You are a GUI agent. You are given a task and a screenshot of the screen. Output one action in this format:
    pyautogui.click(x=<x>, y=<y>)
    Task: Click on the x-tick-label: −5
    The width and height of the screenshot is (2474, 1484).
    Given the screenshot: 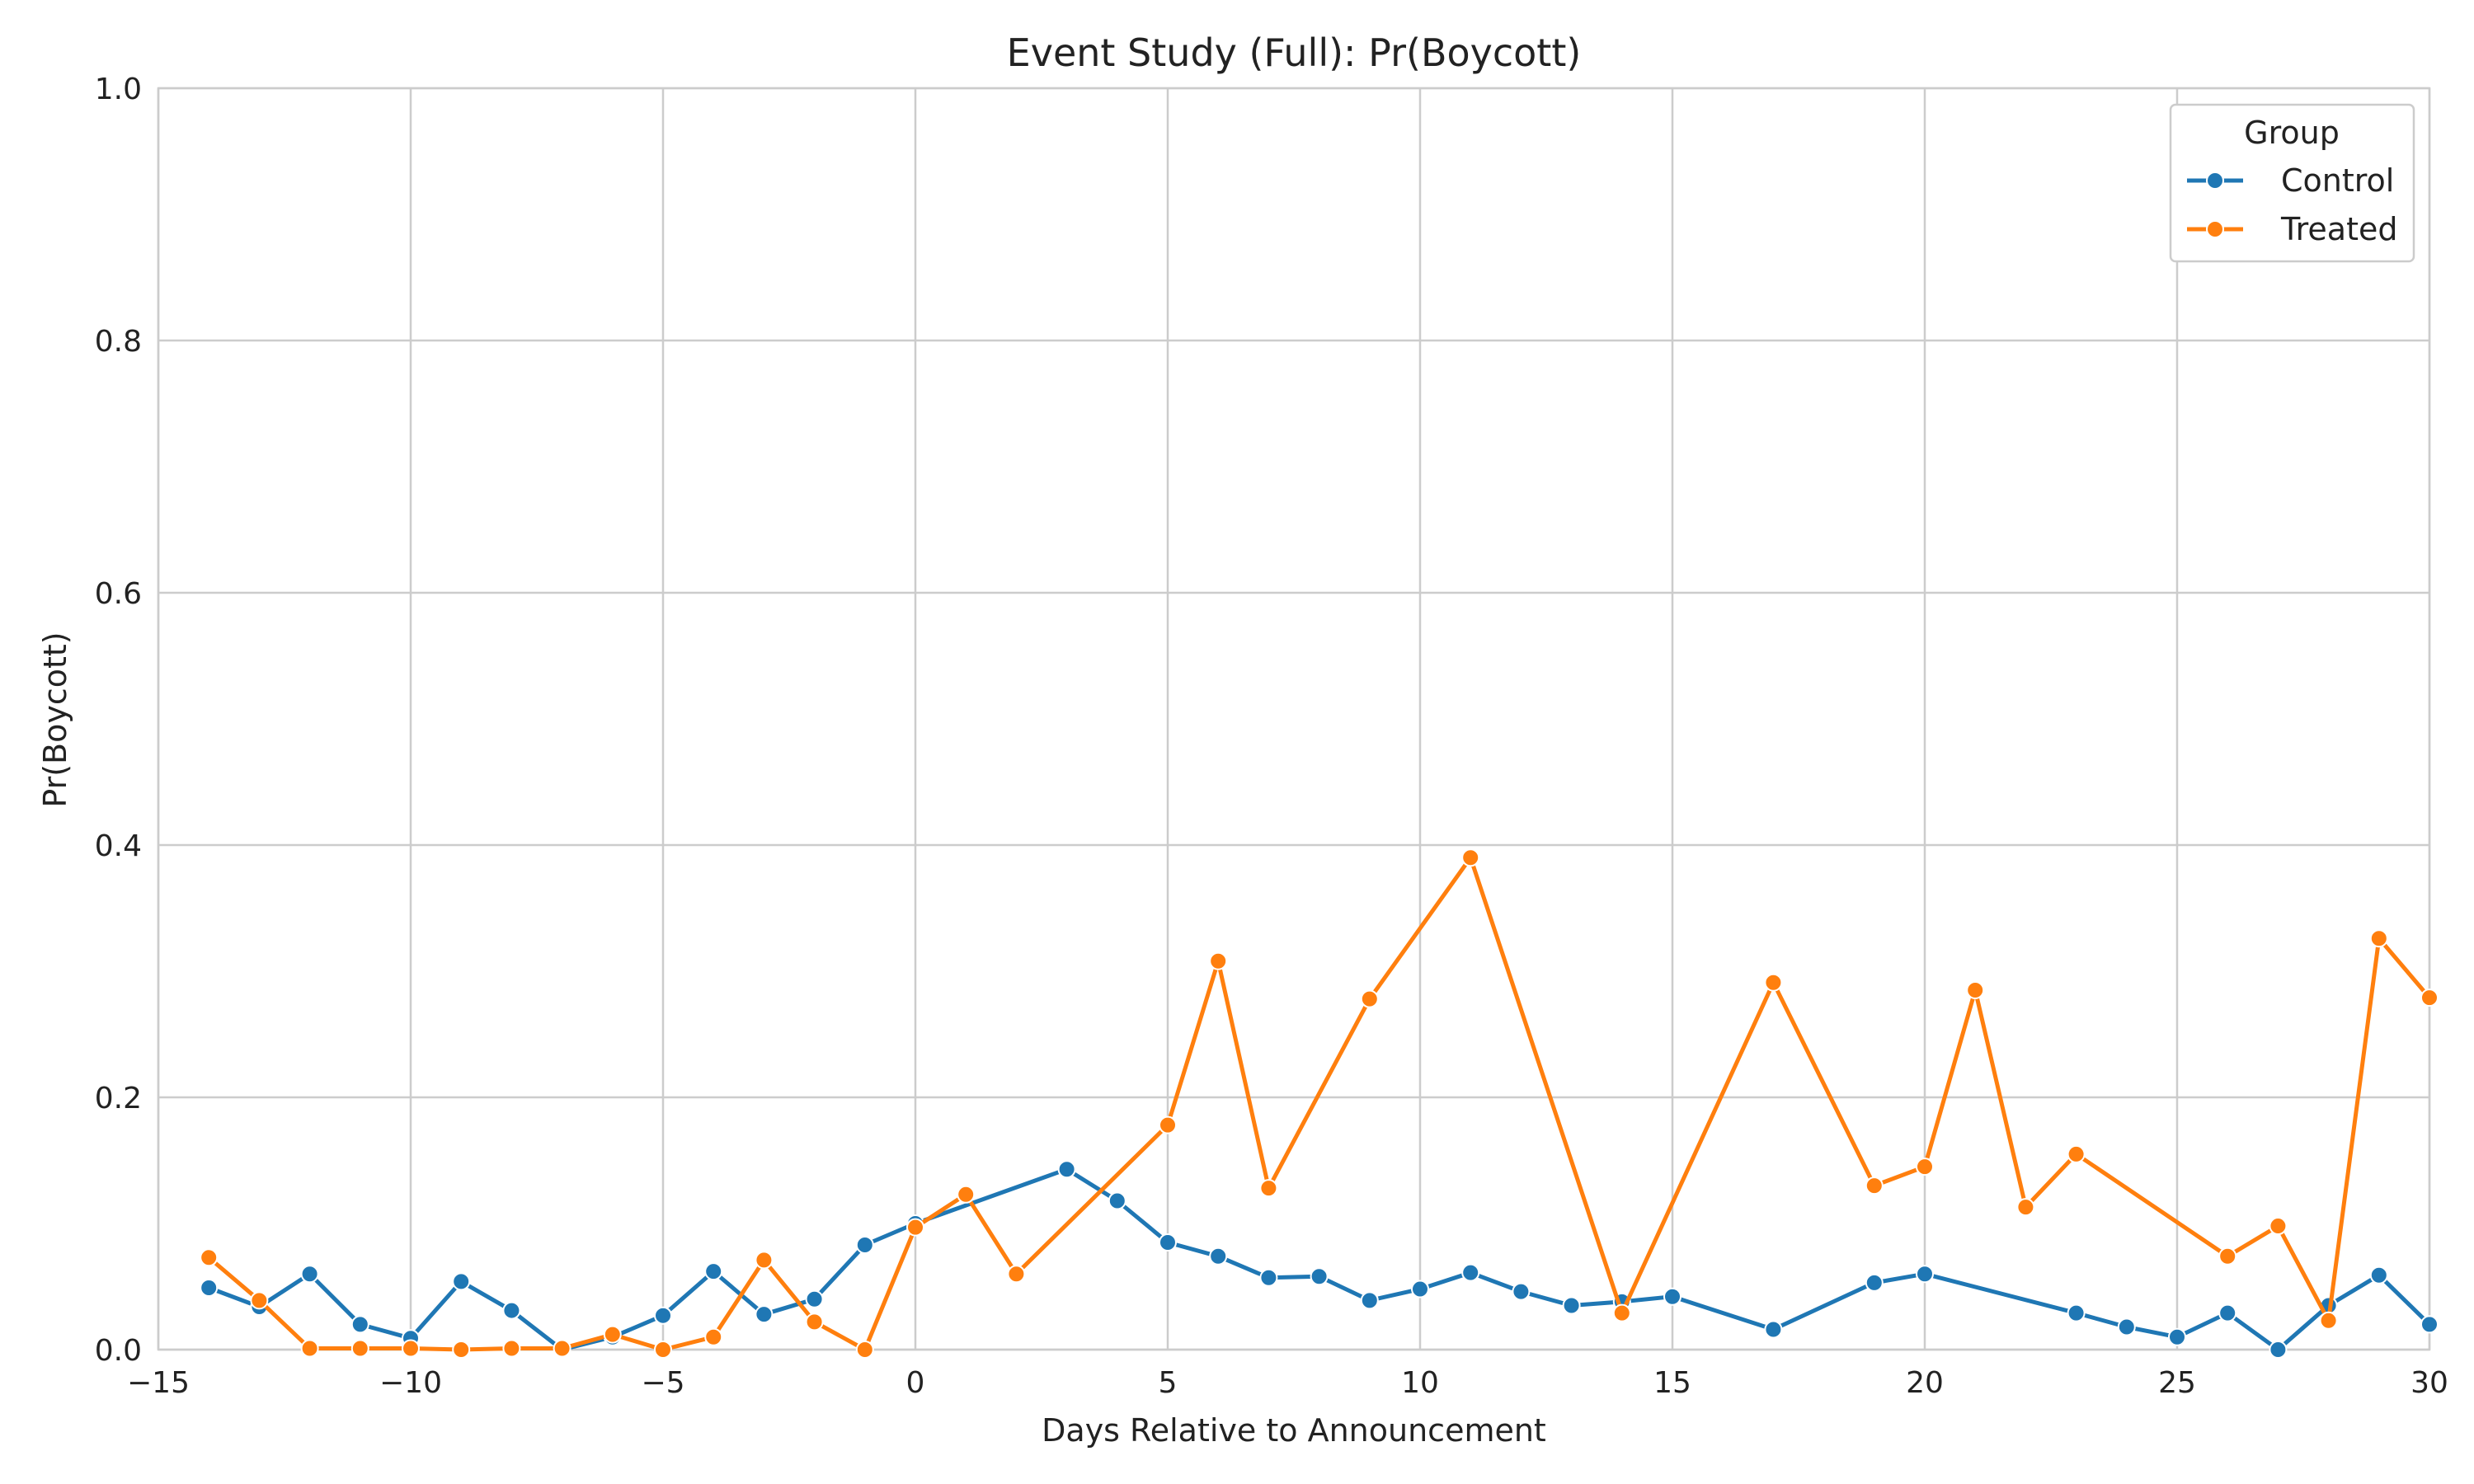 What is the action you would take?
    pyautogui.click(x=662, y=1383)
    